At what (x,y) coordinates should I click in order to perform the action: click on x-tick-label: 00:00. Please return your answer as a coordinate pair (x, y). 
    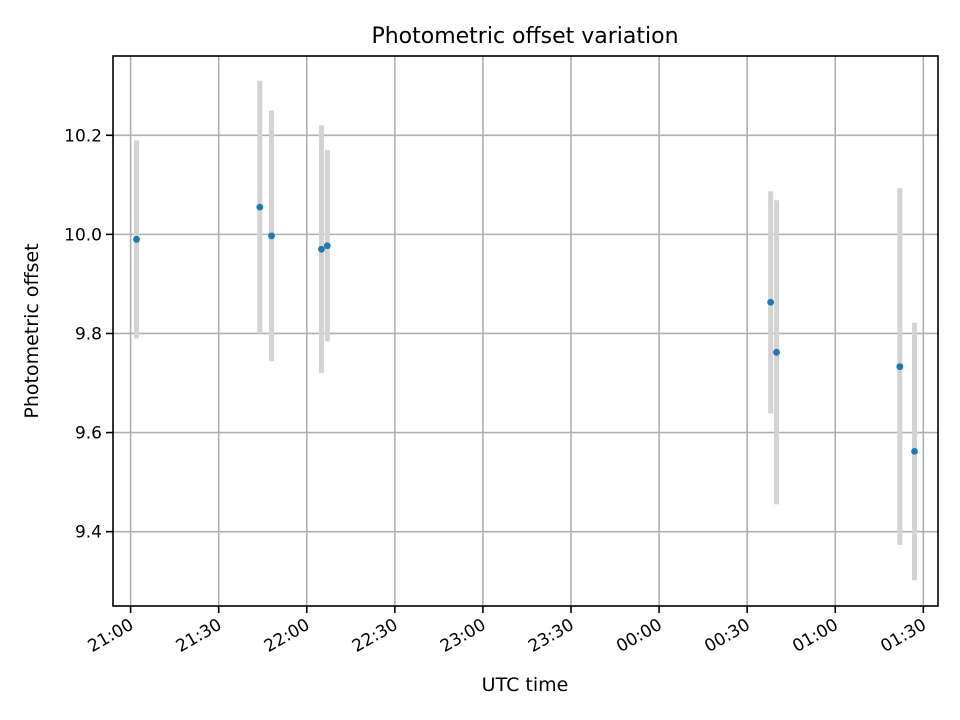
    Looking at the image, I should click on (639, 636).